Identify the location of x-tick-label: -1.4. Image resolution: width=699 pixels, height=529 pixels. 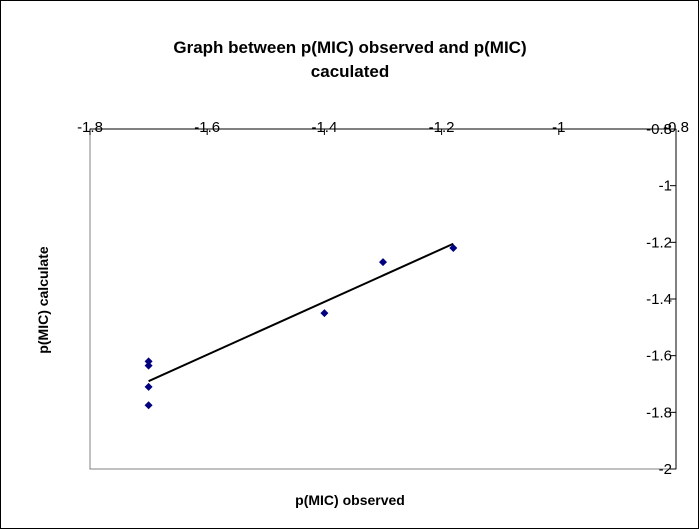
(324, 127).